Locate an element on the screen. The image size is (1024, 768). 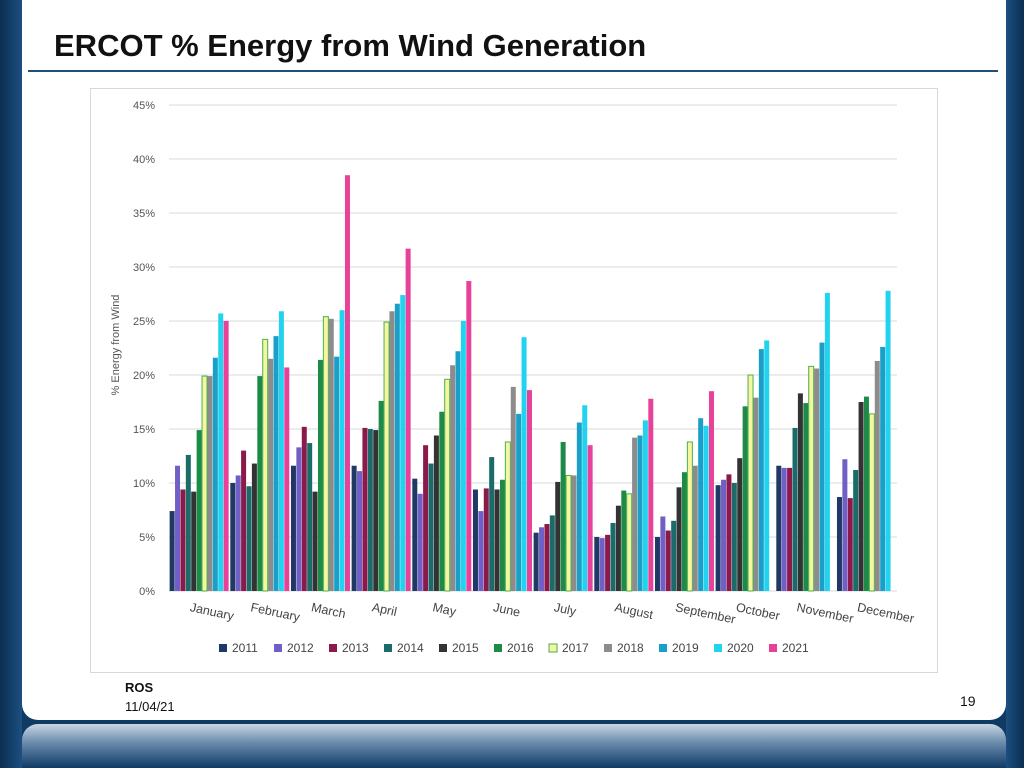
bar-october-2017 is located at coordinates (750, 483).